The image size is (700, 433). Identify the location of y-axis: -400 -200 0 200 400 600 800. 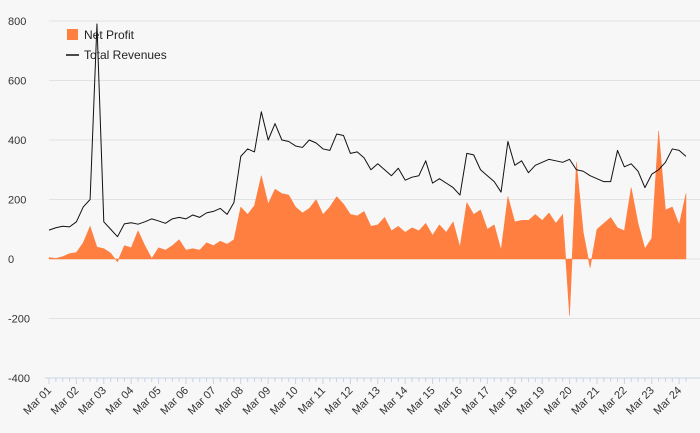
(19, 200).